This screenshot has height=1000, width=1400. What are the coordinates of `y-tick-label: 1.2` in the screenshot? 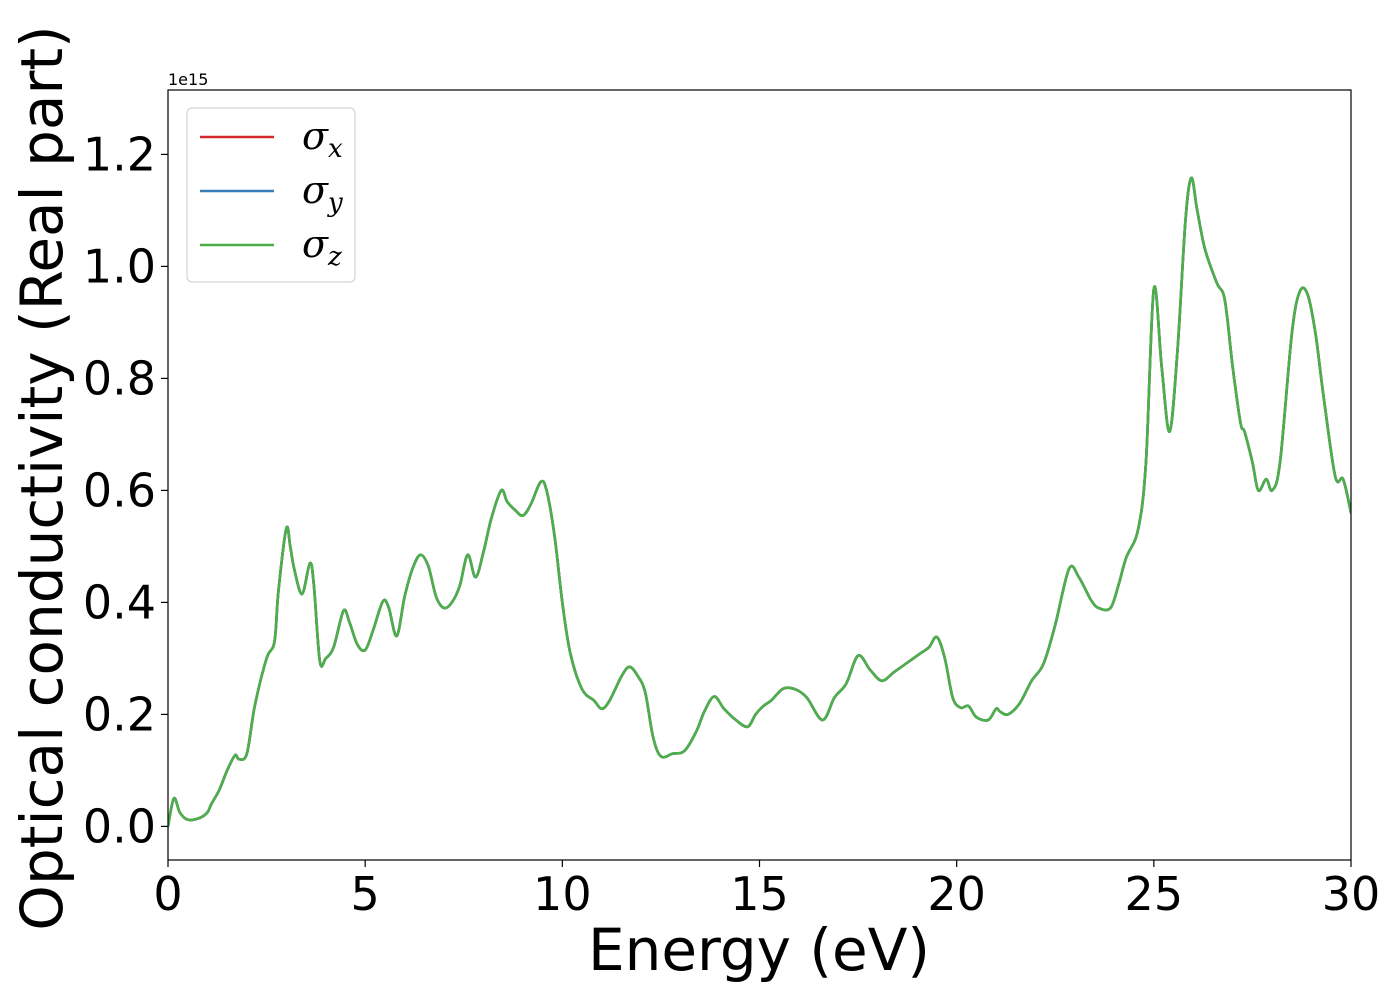 It's located at (119, 154).